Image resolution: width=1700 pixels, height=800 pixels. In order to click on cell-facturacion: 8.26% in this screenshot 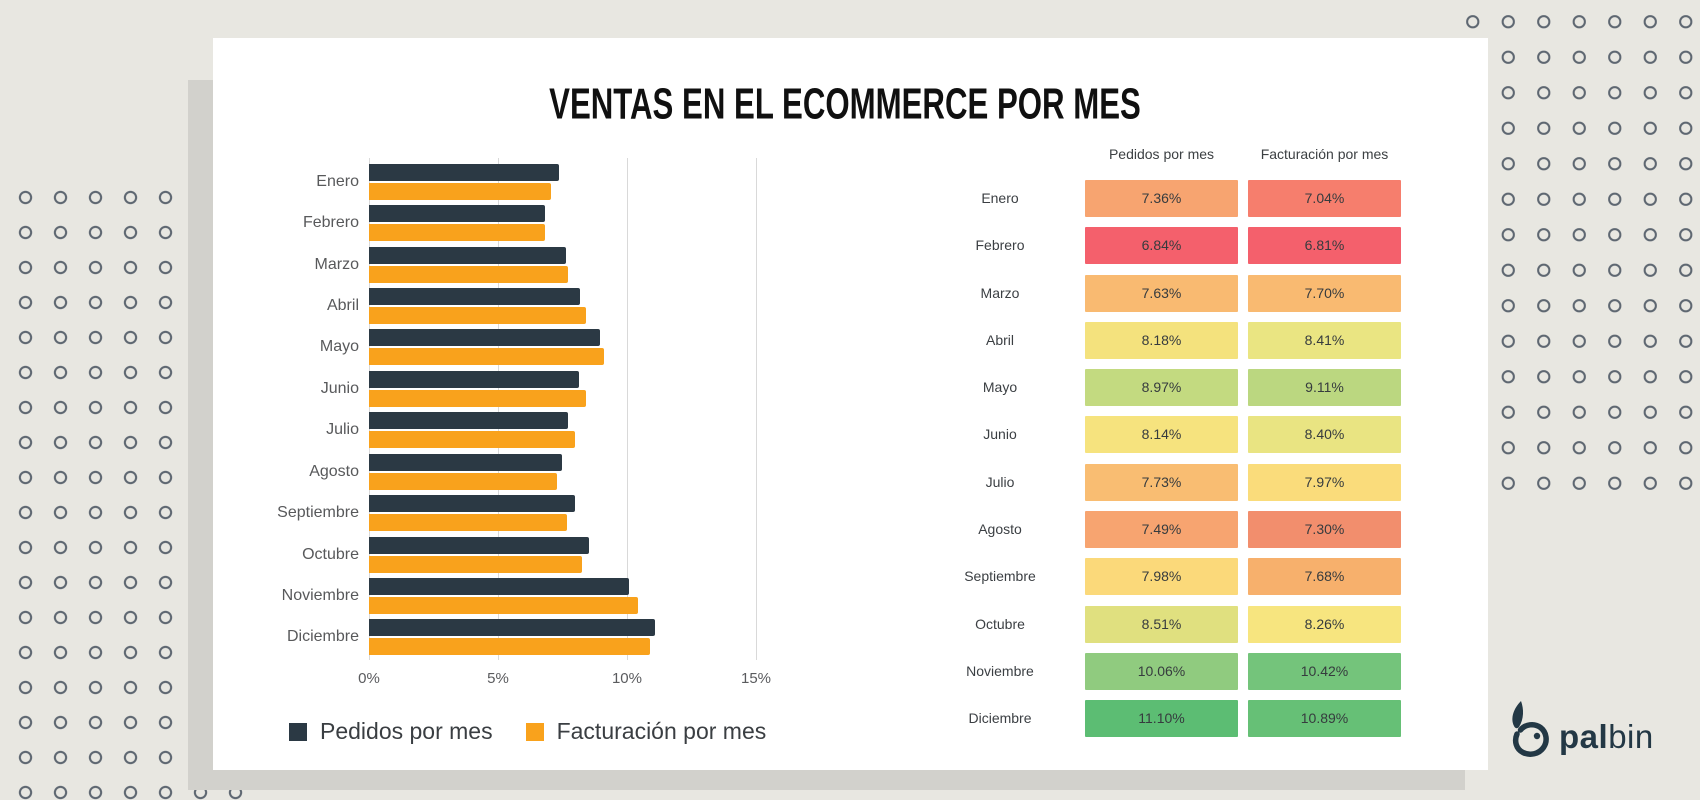, I will do `click(1324, 624)`.